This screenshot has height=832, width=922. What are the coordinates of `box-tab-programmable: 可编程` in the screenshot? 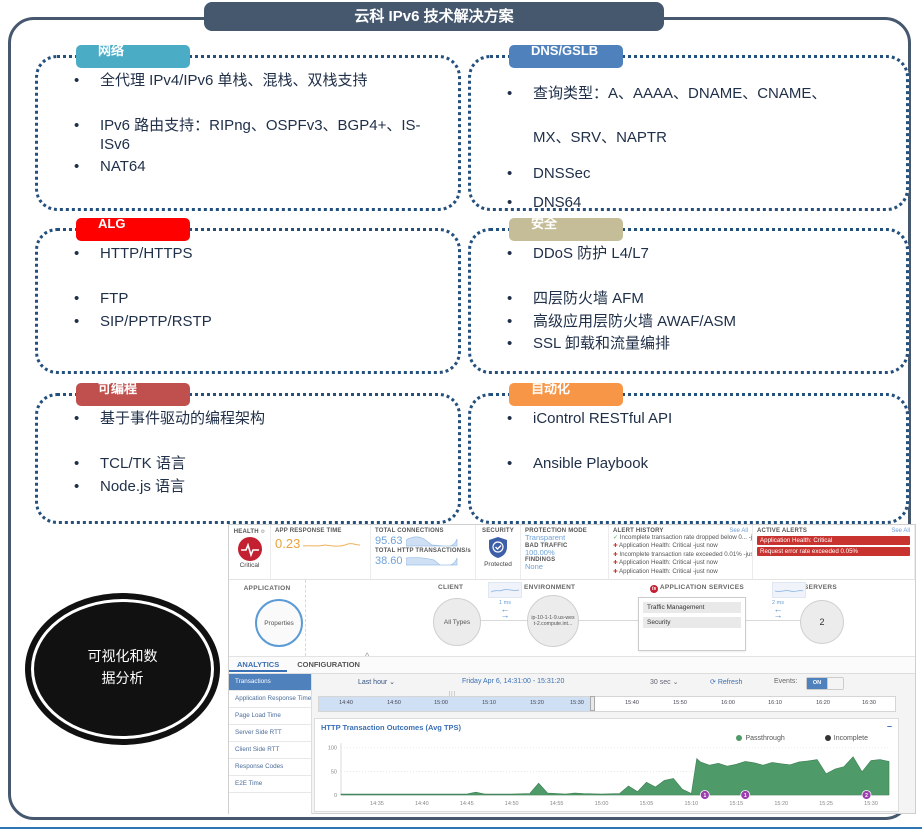 It's located at (133, 394).